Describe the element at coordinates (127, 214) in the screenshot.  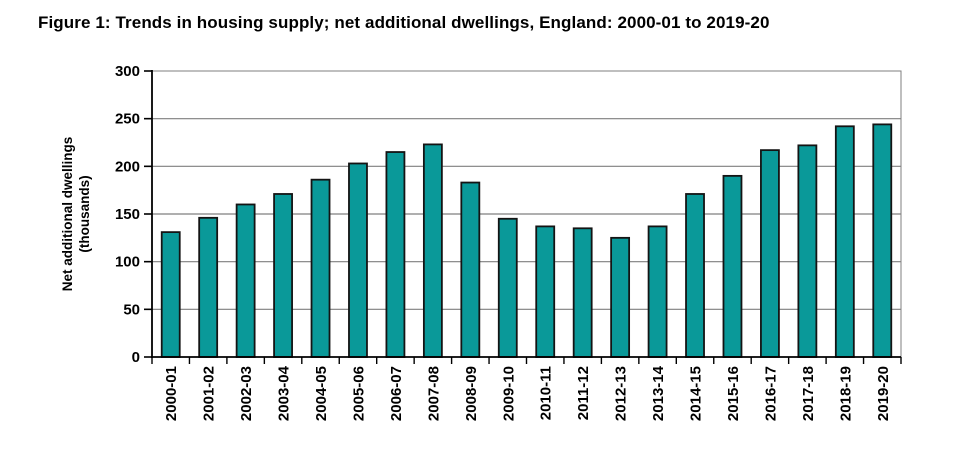
I see `y-tick-label-150: 150` at that location.